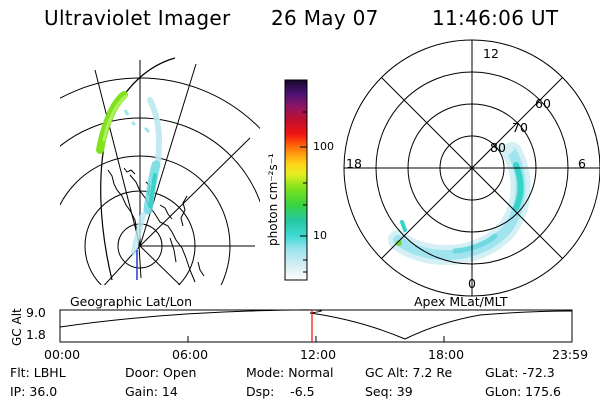 Image resolution: width=600 pixels, height=400 pixels. I want to click on altitude-xtick: 12:00, so click(318, 354).